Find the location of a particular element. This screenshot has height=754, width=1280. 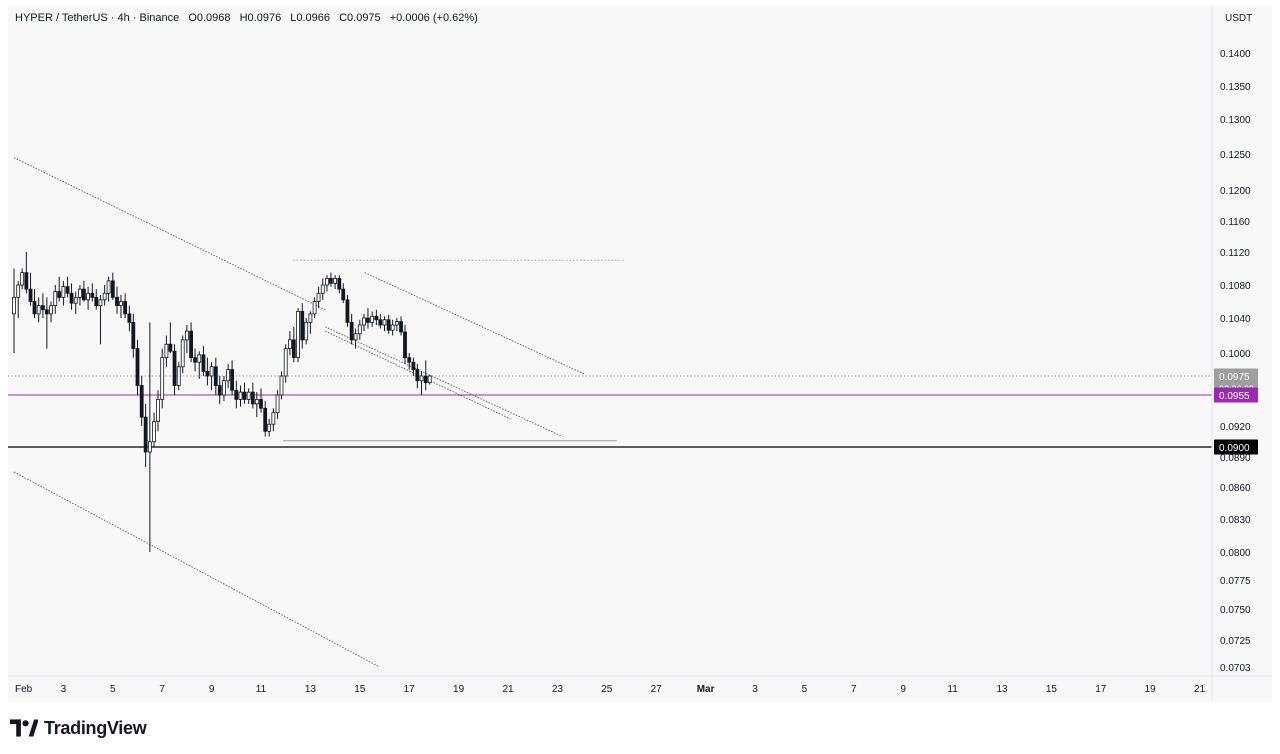

y-tick-label: 0.0830 is located at coordinates (1235, 520).